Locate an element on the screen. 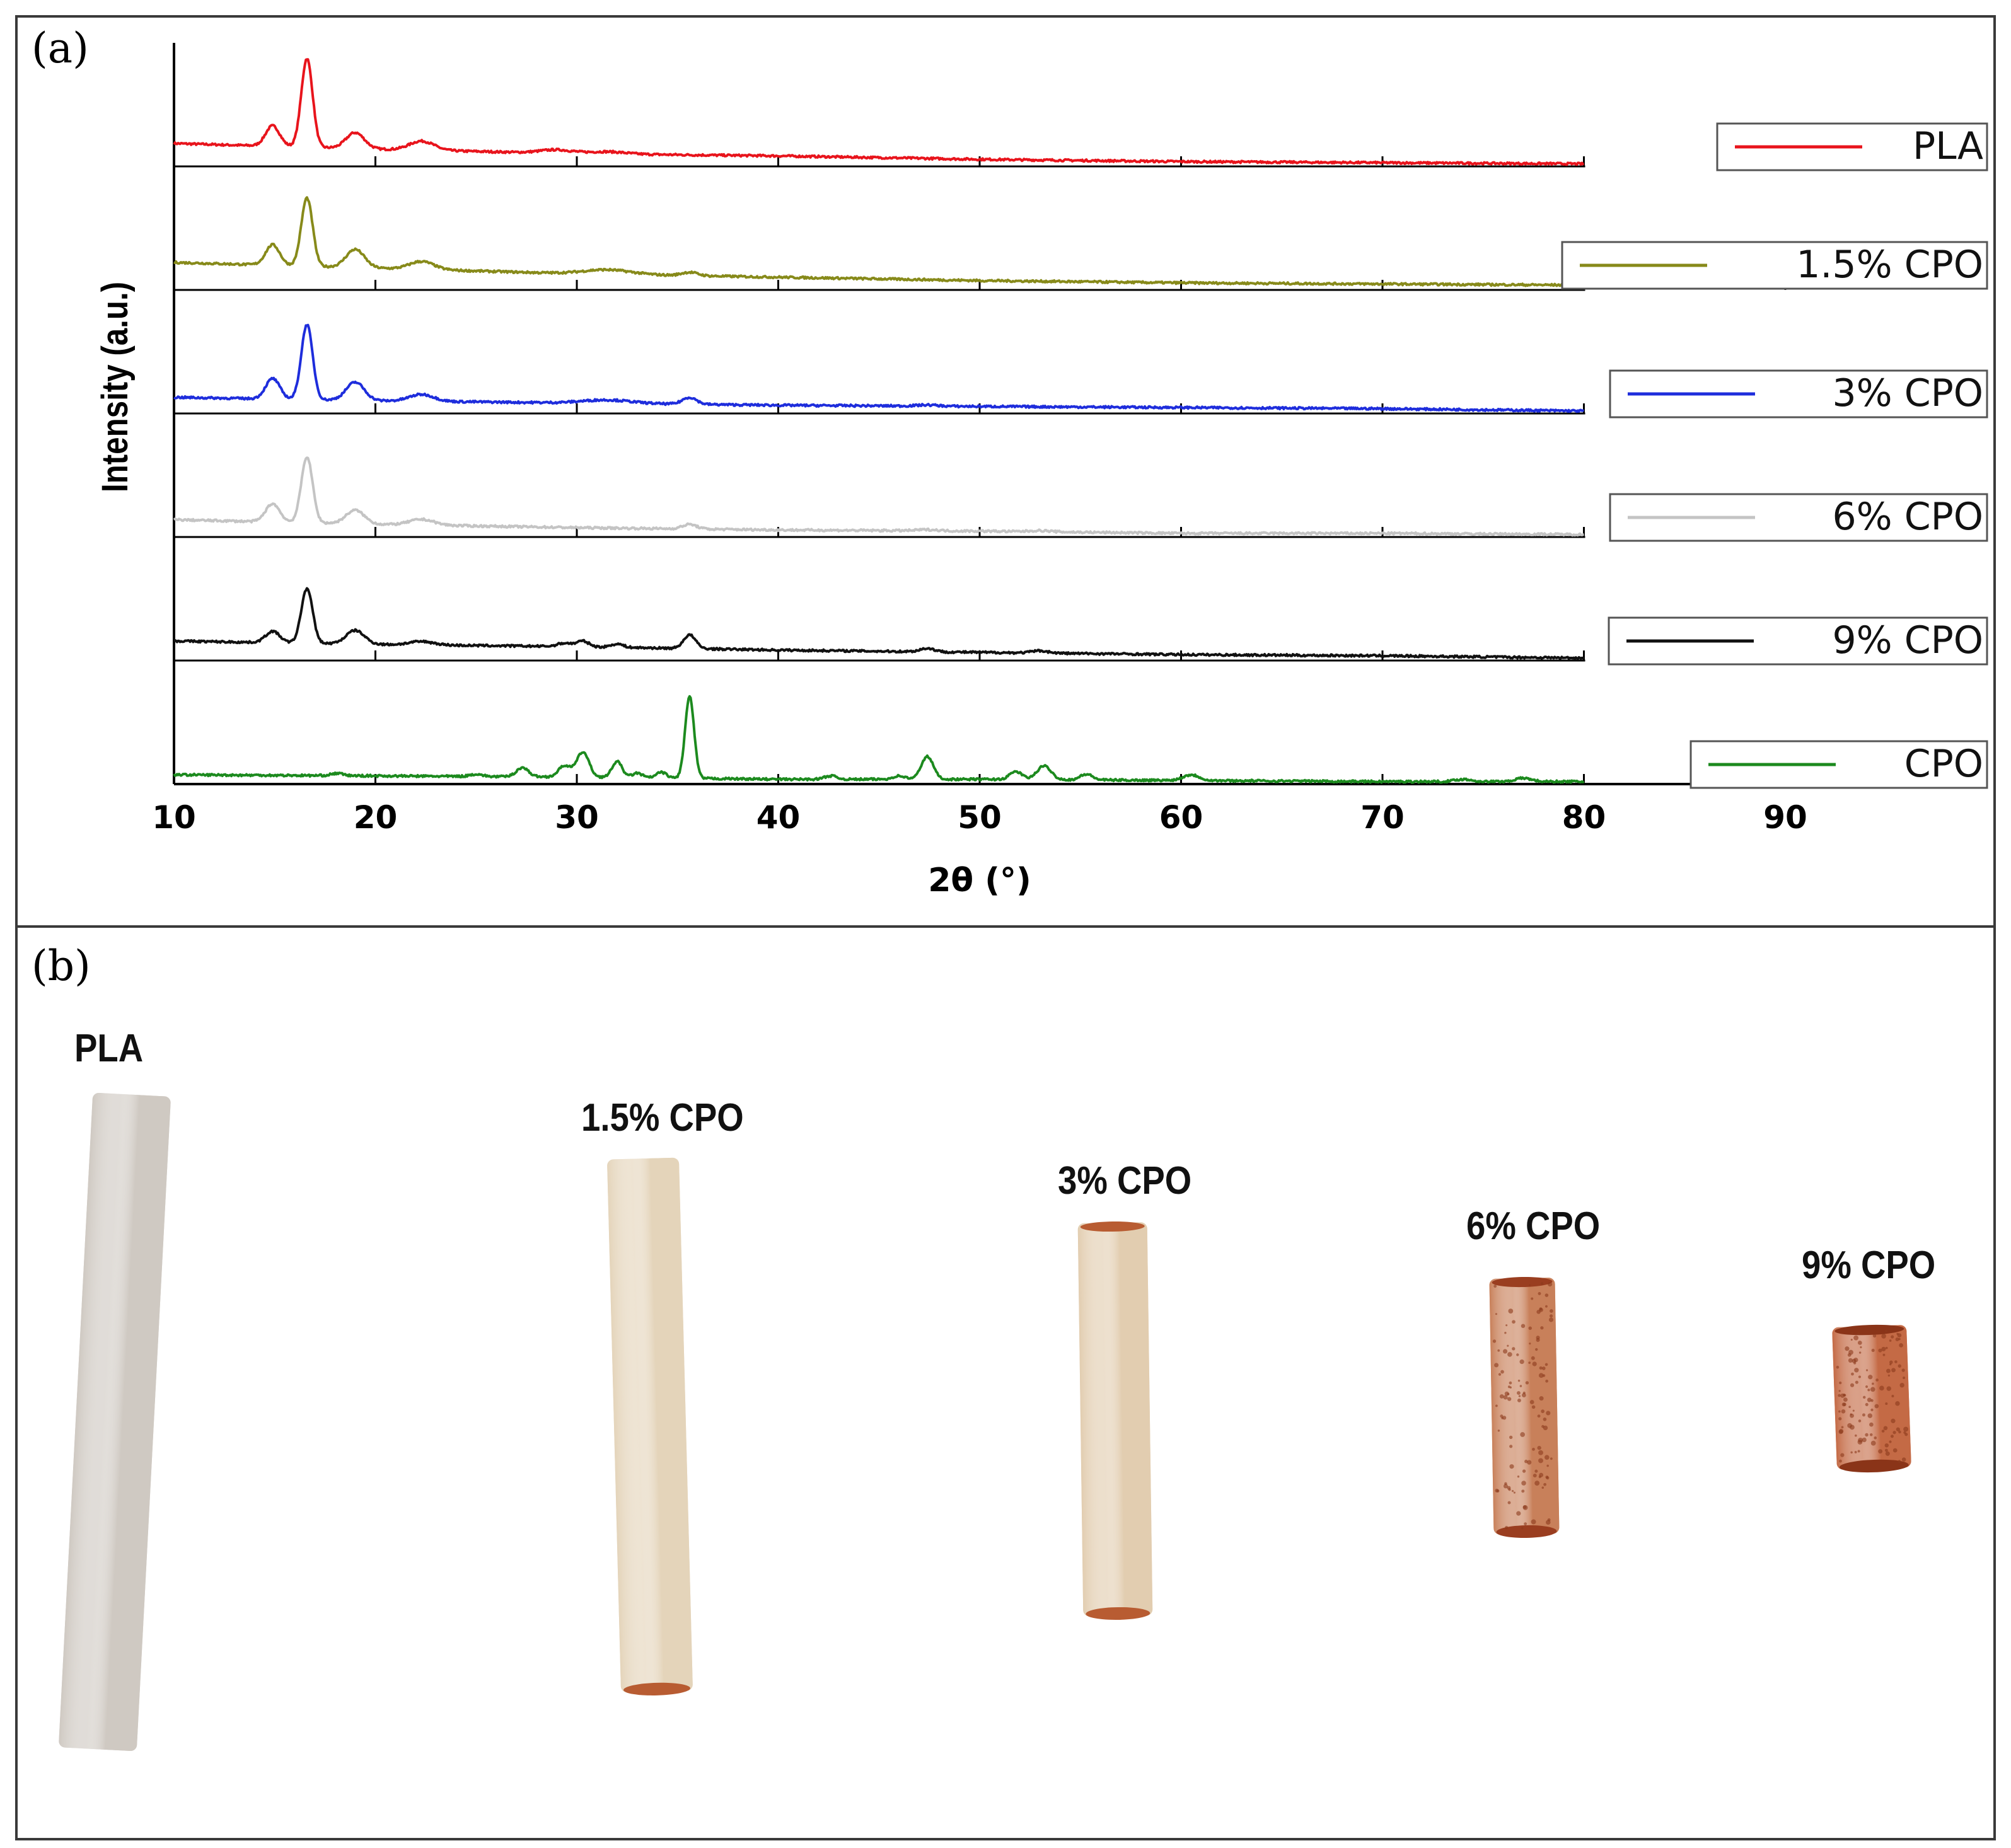 The image size is (2011, 1848). x-tick-label: 90 is located at coordinates (1785, 817).